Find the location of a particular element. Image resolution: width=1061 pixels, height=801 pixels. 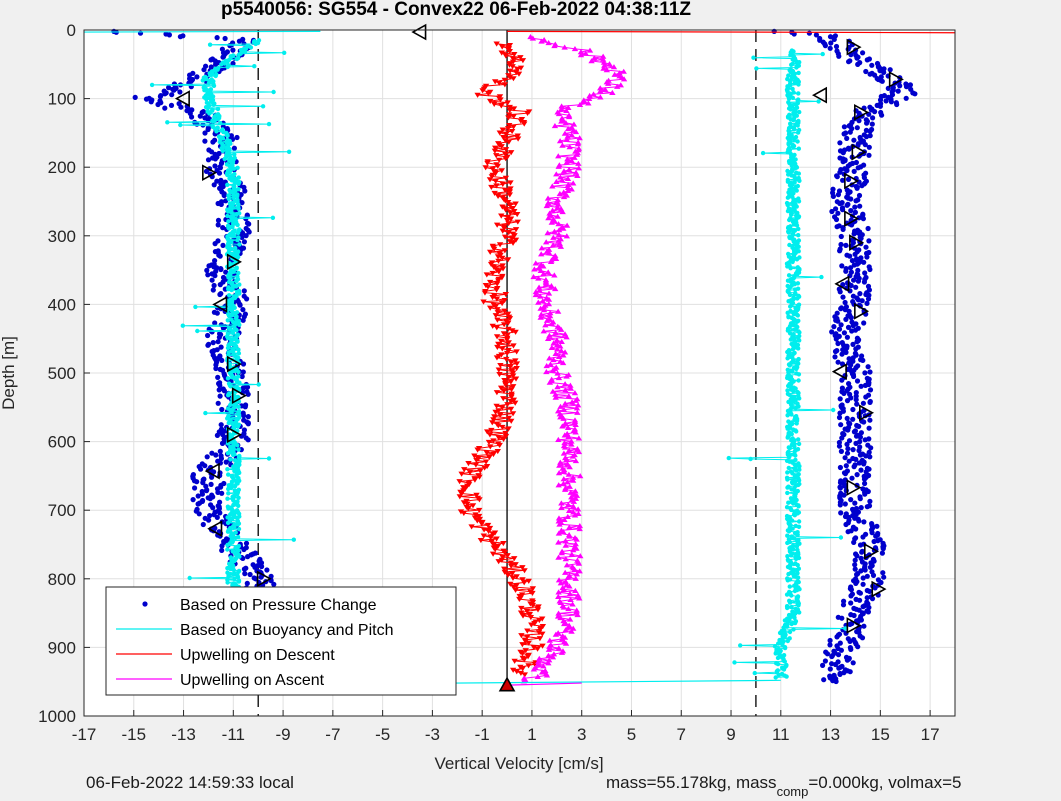

y-tick-label: 1000 is located at coordinates (57, 716).